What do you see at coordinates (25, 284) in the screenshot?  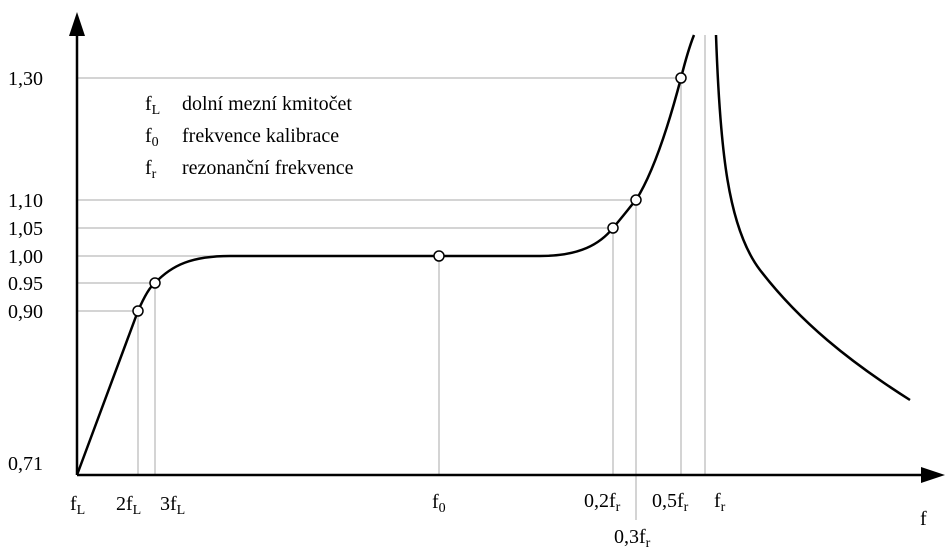 I see `y-label: 0.95` at bounding box center [25, 284].